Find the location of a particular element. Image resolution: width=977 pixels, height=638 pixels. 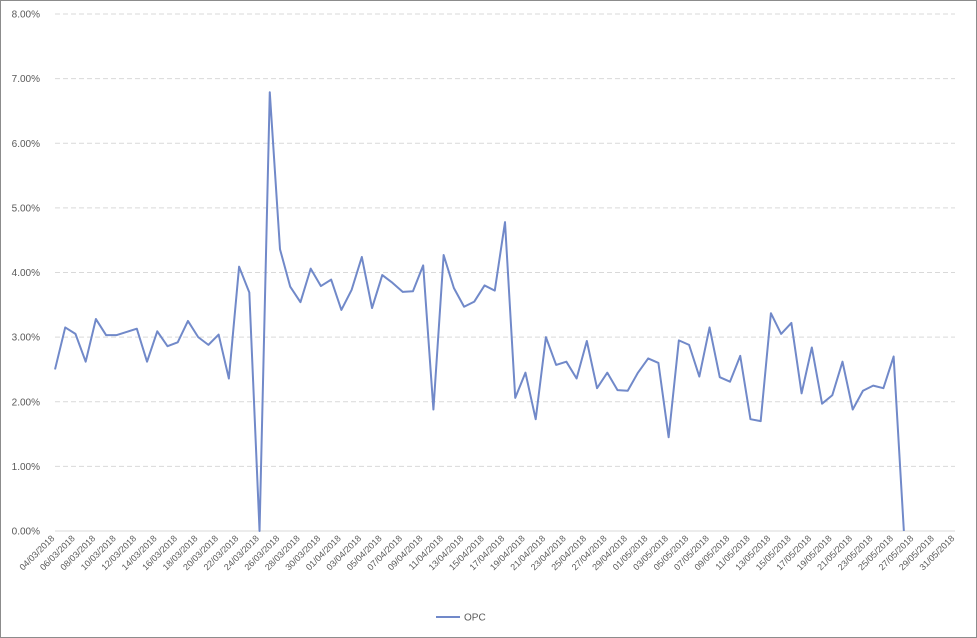

y-tick-label: 1.00% is located at coordinates (26, 467).